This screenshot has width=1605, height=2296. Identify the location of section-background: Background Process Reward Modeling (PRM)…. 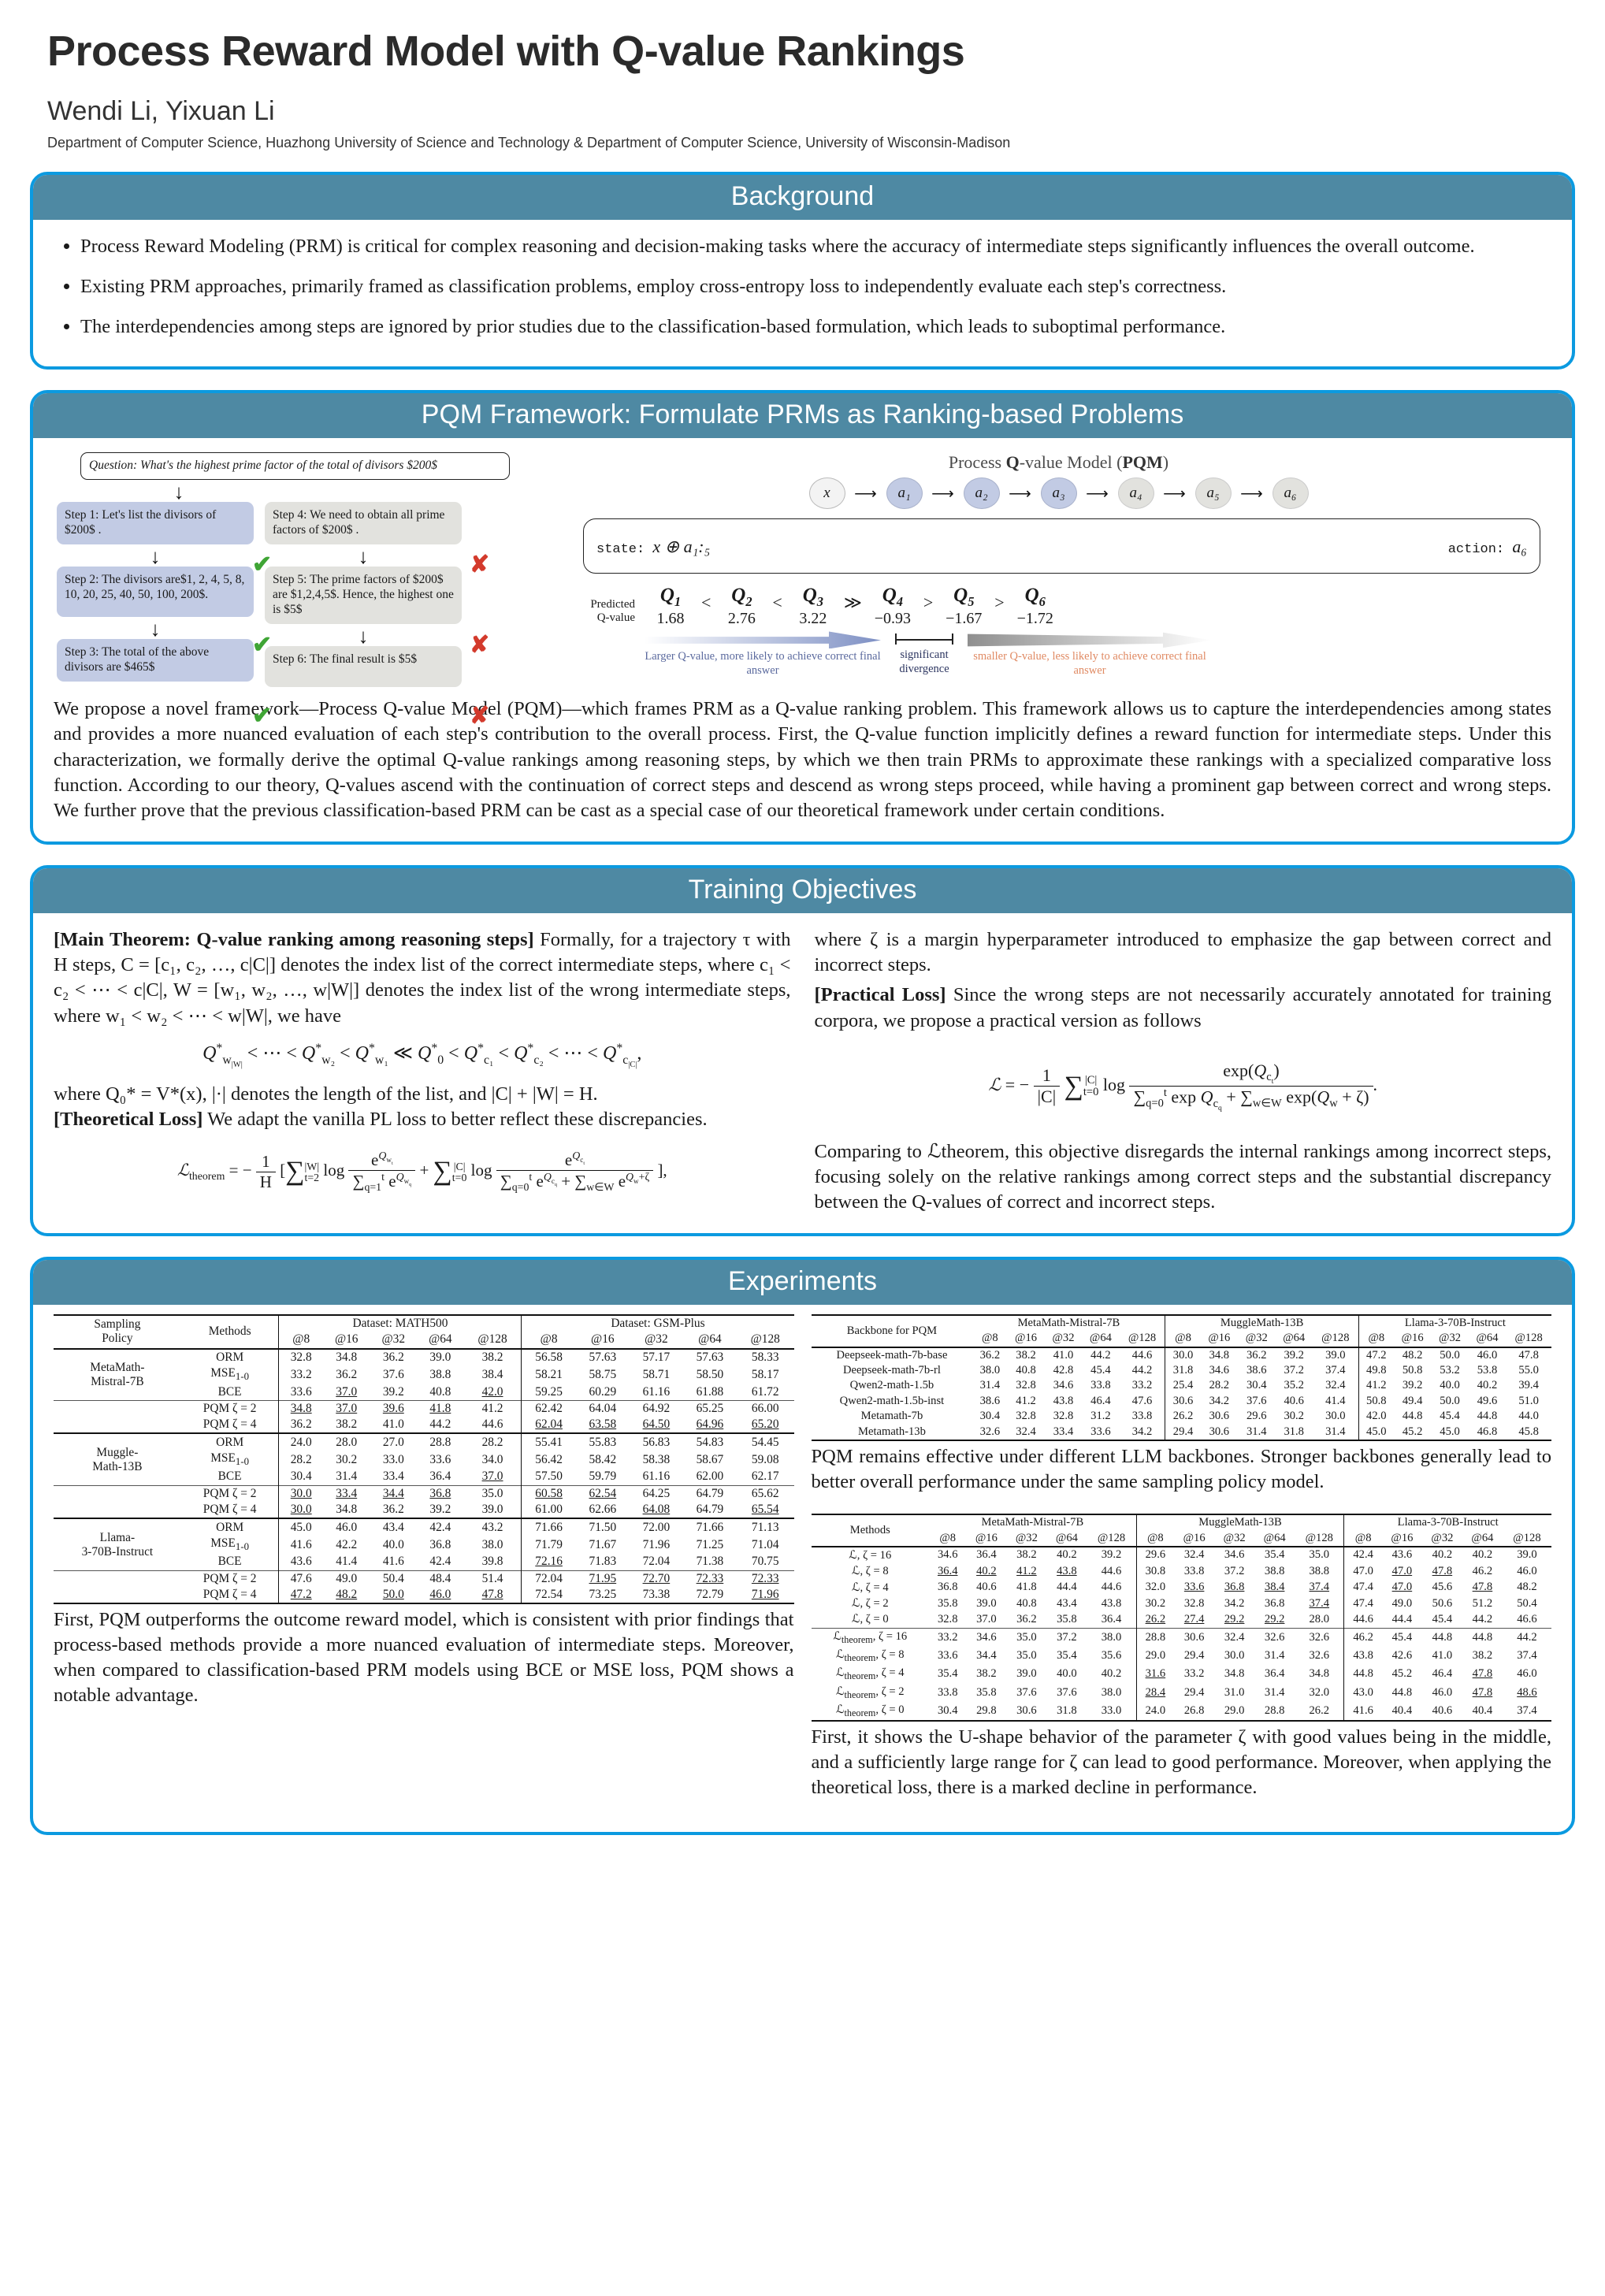
(802, 271).